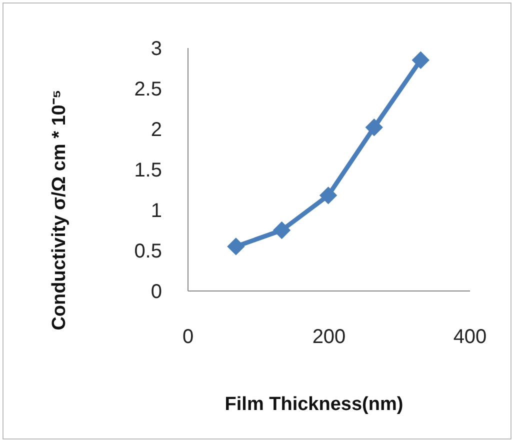 The height and width of the screenshot is (444, 516). Describe the element at coordinates (156, 211) in the screenshot. I see `y-tick-label: 1` at that location.